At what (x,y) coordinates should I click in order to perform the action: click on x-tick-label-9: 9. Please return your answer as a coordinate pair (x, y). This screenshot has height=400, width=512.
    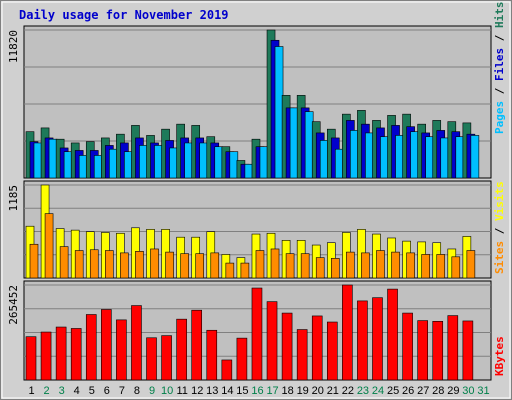
    Looking at the image, I should click on (152, 391).